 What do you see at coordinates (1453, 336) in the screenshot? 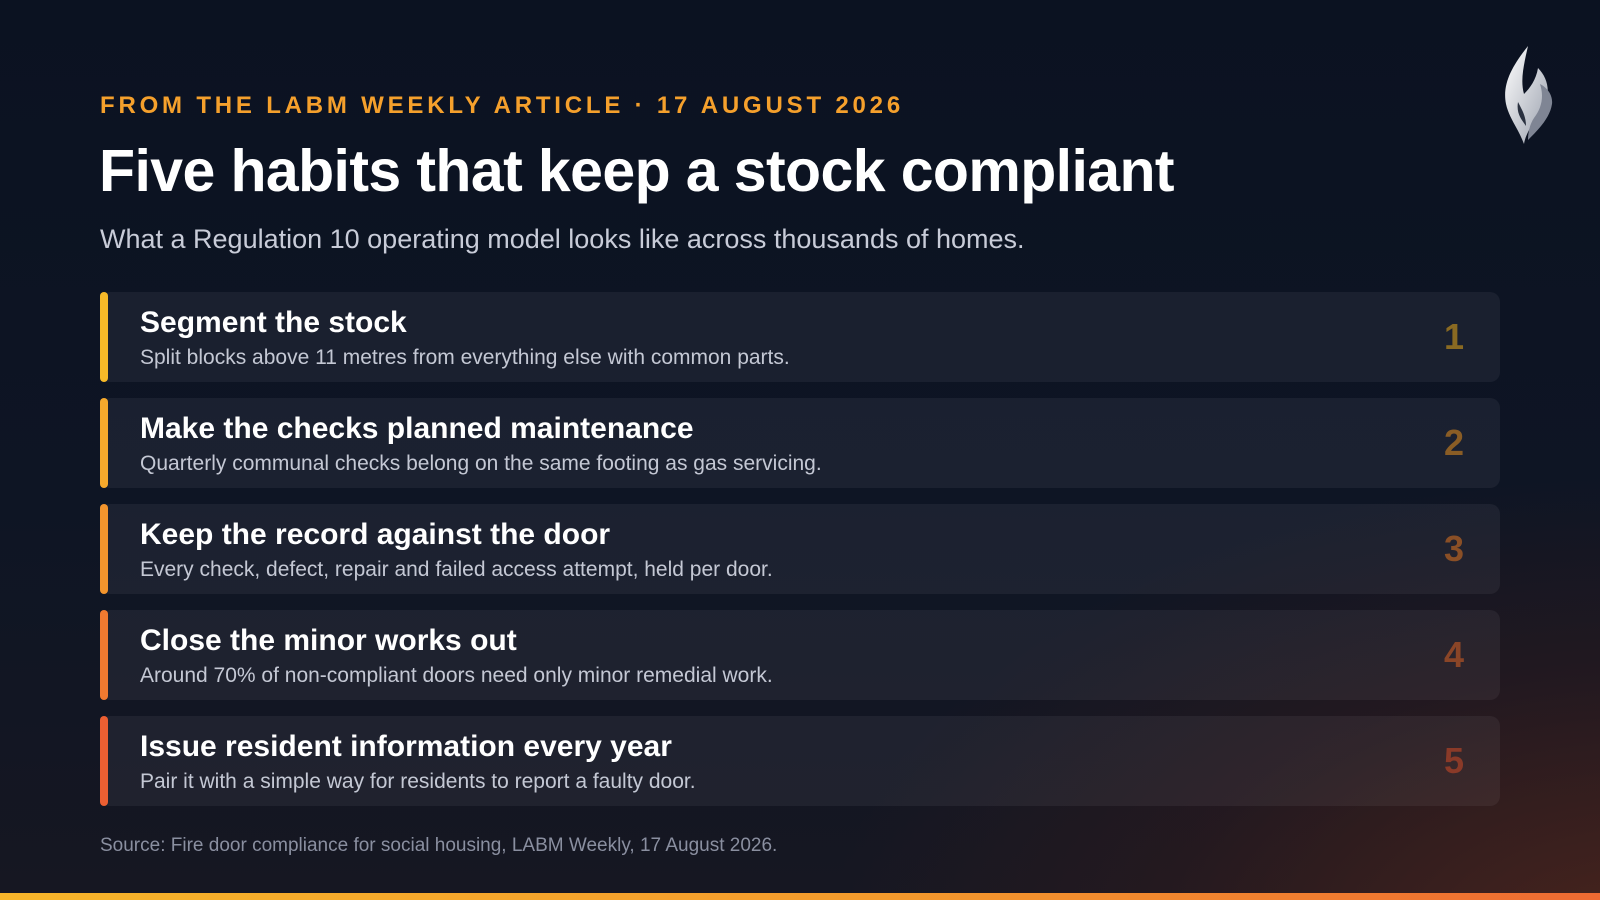
I see `habit-number: 1` at bounding box center [1453, 336].